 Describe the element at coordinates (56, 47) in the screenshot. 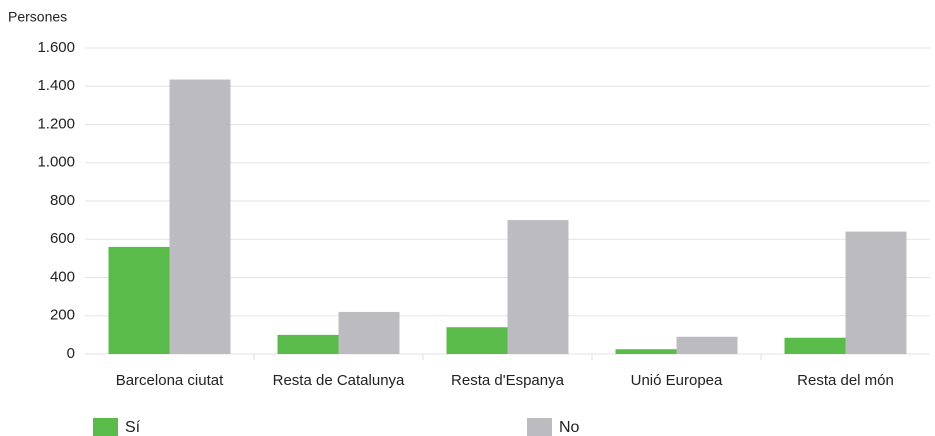

I see `y-tick-label: 1.600` at that location.